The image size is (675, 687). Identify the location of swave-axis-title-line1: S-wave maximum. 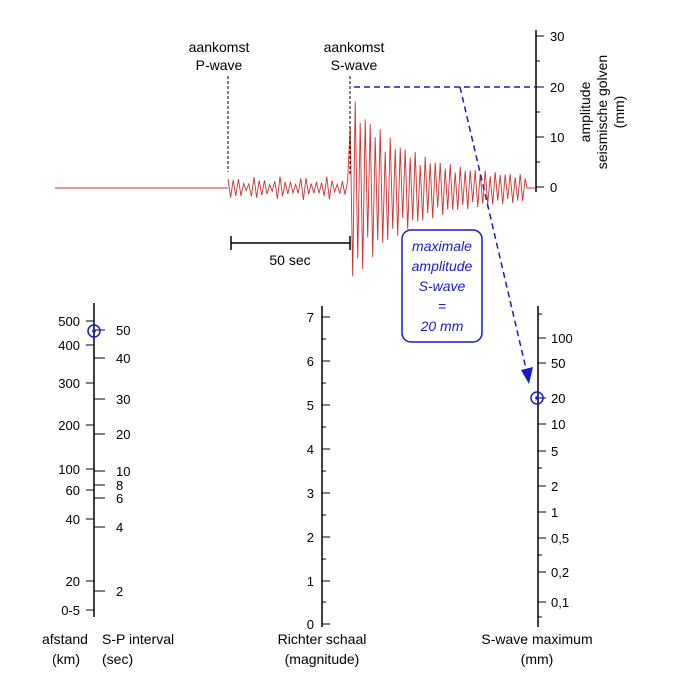
(536, 639).